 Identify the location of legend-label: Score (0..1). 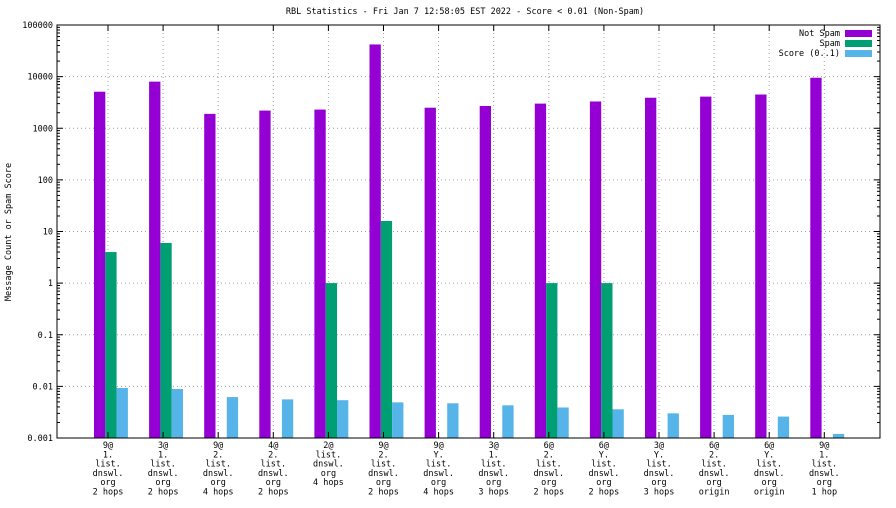
(809, 54).